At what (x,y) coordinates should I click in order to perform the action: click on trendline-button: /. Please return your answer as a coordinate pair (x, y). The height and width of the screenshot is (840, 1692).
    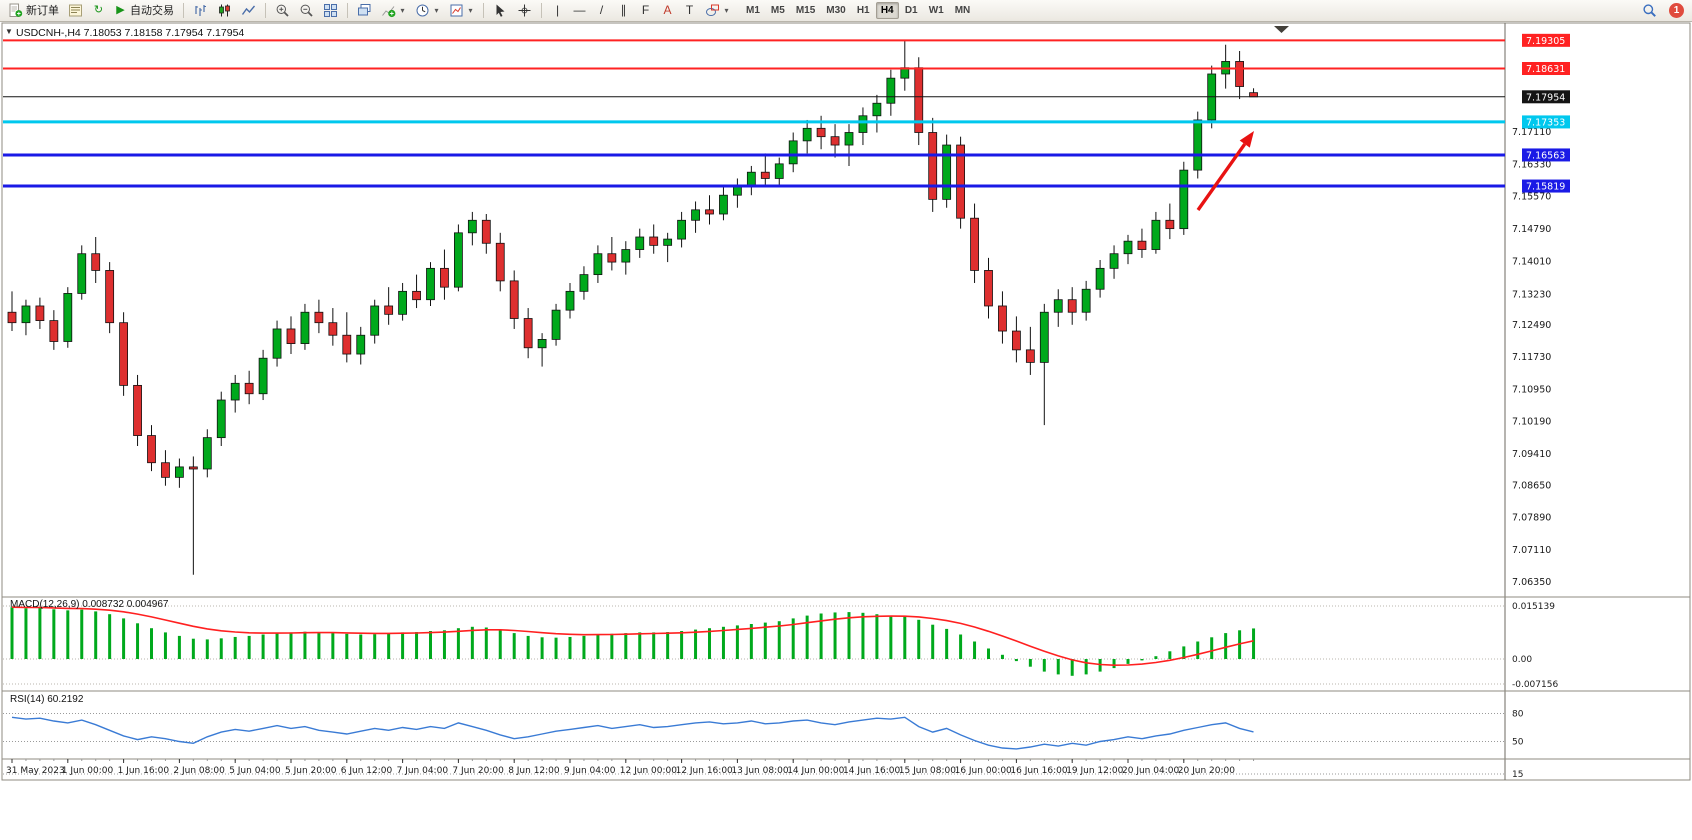
    Looking at the image, I should click on (601, 11).